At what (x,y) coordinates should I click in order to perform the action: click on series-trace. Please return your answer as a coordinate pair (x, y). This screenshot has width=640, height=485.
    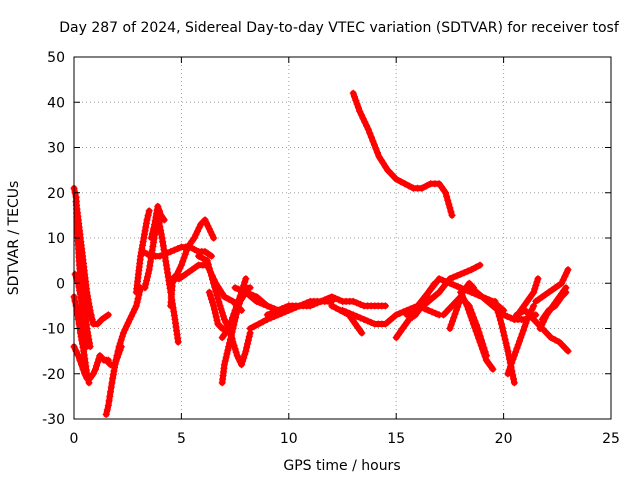
    Looking at the image, I should click on (402, 154).